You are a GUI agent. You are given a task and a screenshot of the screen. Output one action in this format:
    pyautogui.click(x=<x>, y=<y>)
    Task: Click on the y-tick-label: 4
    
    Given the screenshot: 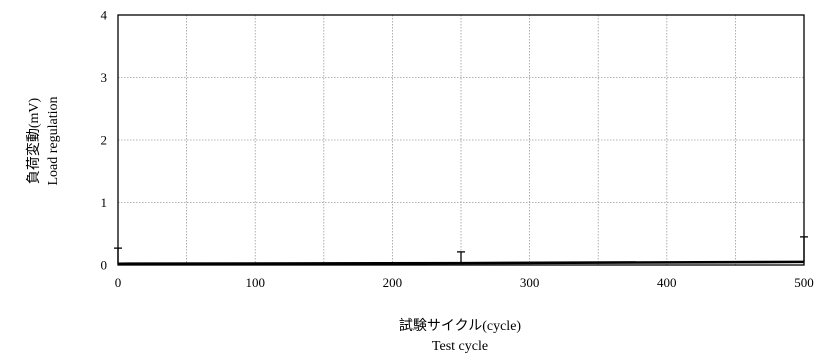 What is the action you would take?
    pyautogui.click(x=104, y=15)
    